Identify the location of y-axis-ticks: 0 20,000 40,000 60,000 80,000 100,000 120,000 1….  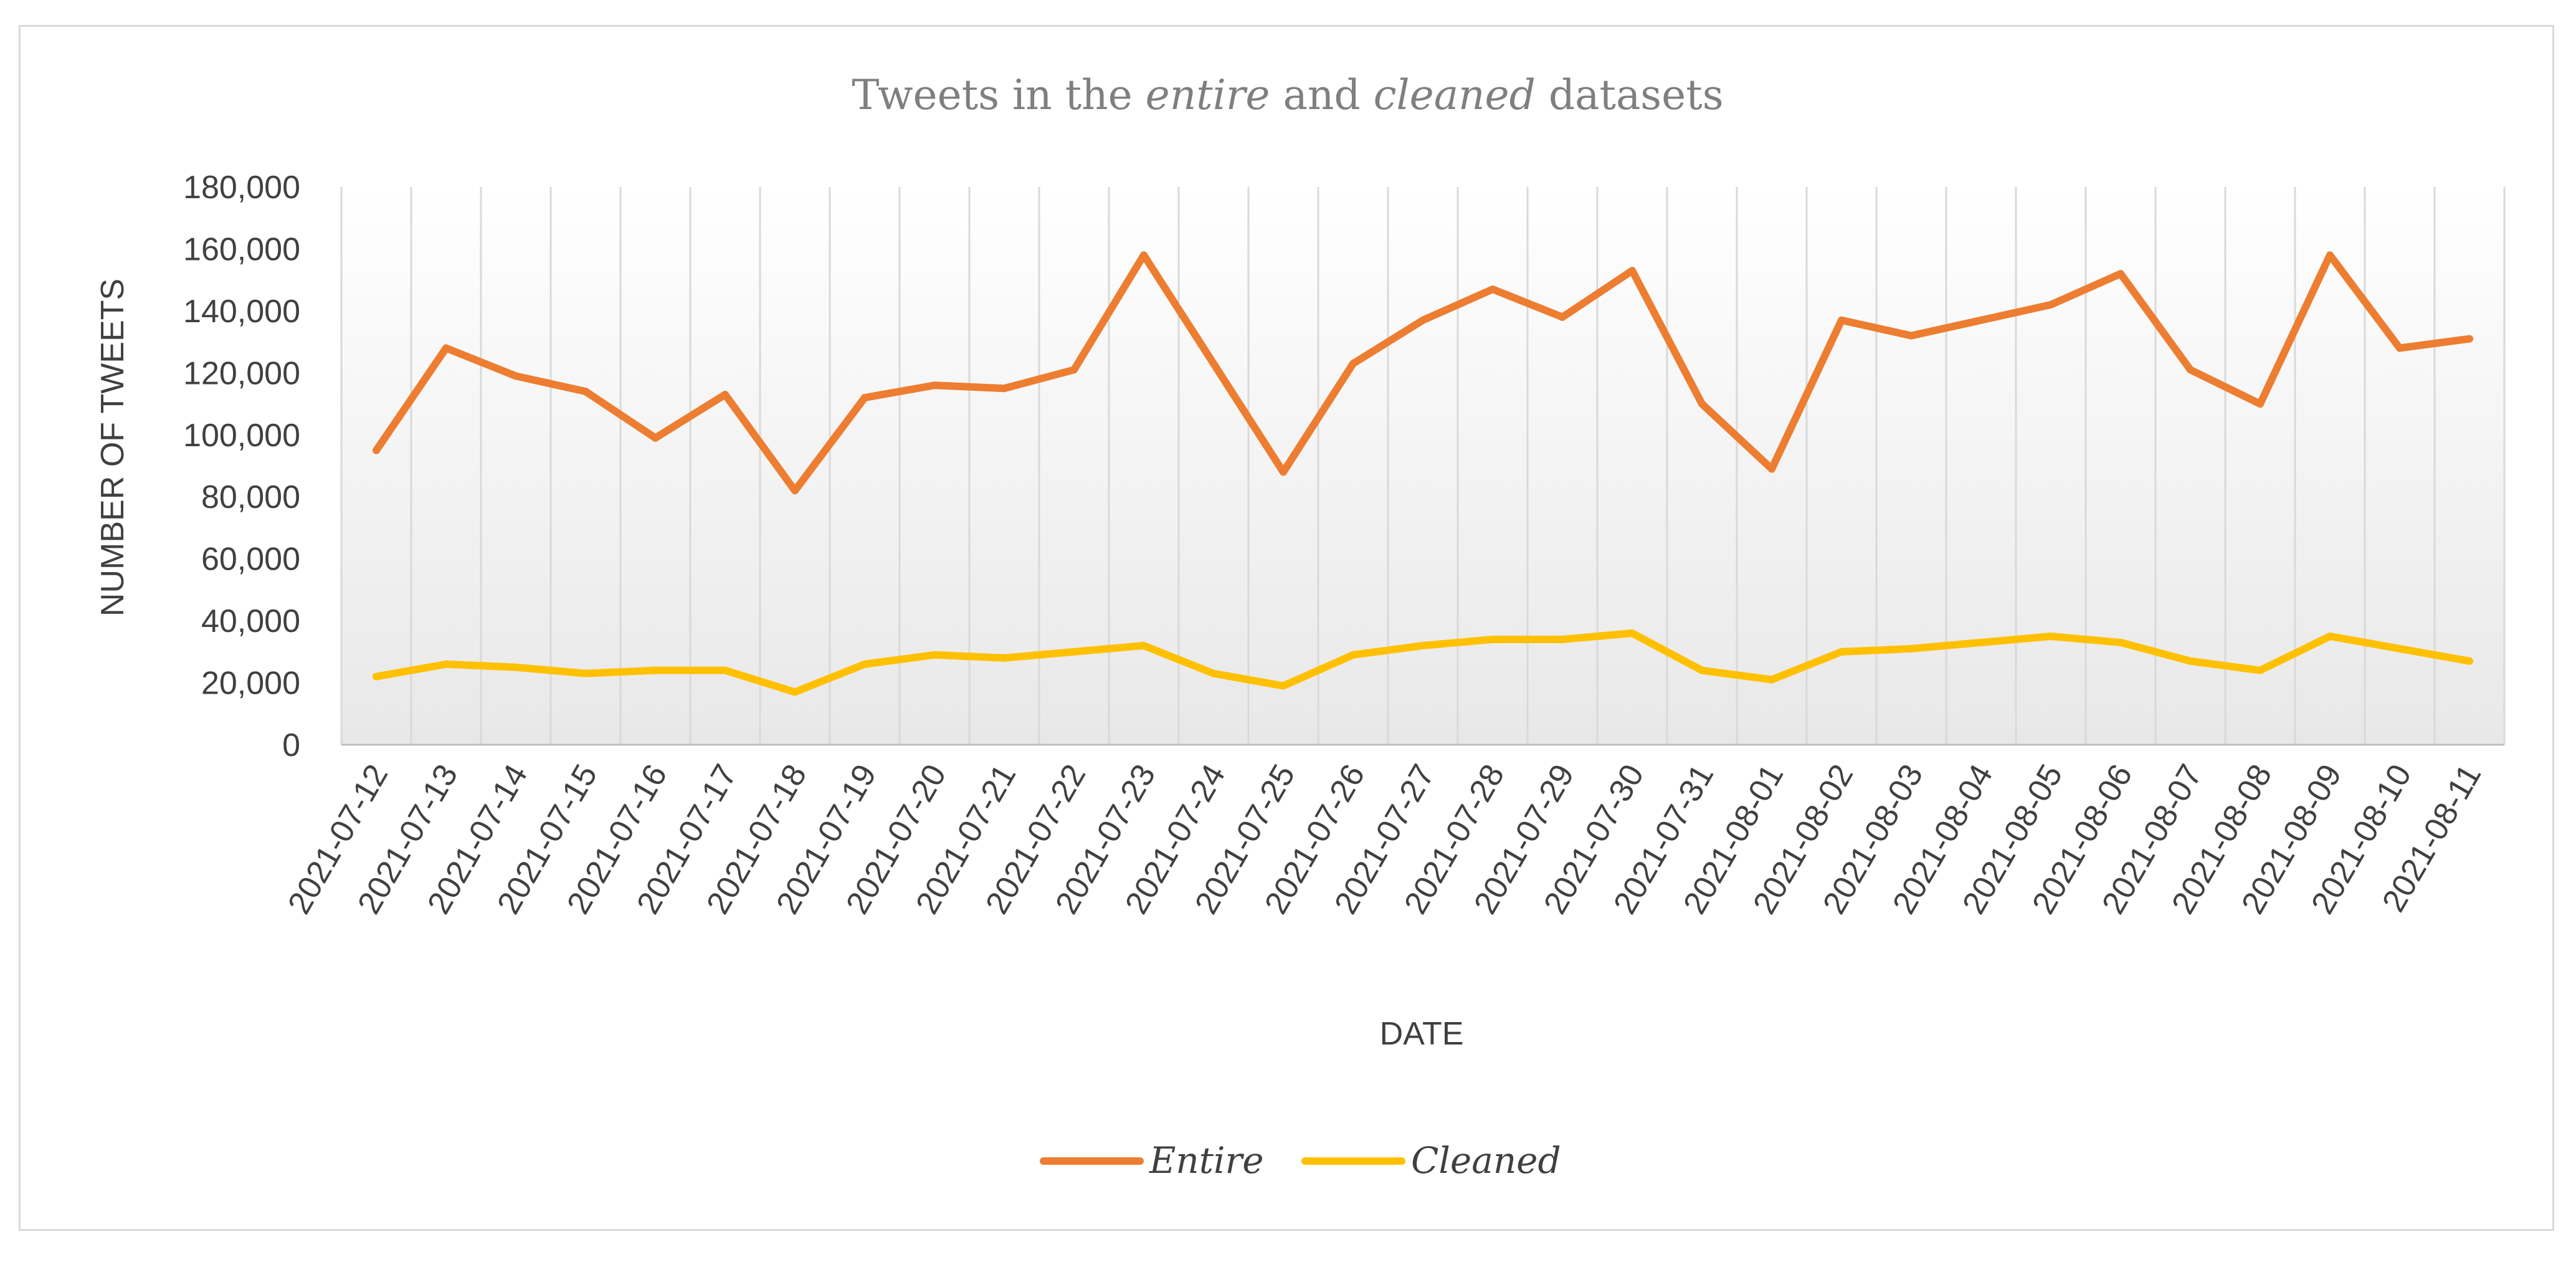
(241, 467).